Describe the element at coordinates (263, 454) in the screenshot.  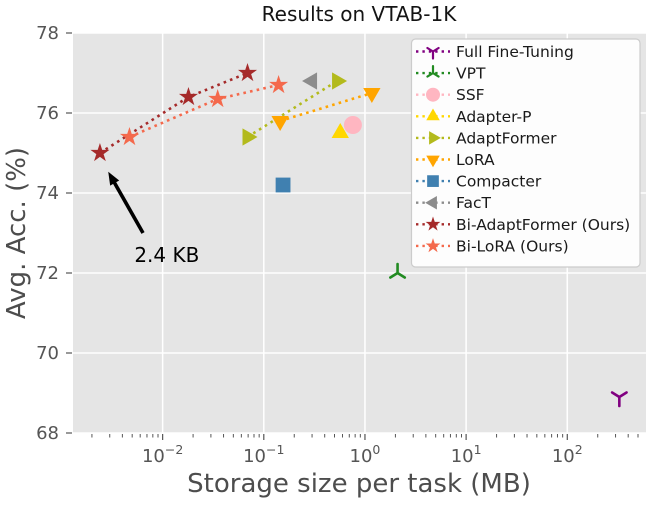
I see `x-tick-label: 10⁻¹` at that location.